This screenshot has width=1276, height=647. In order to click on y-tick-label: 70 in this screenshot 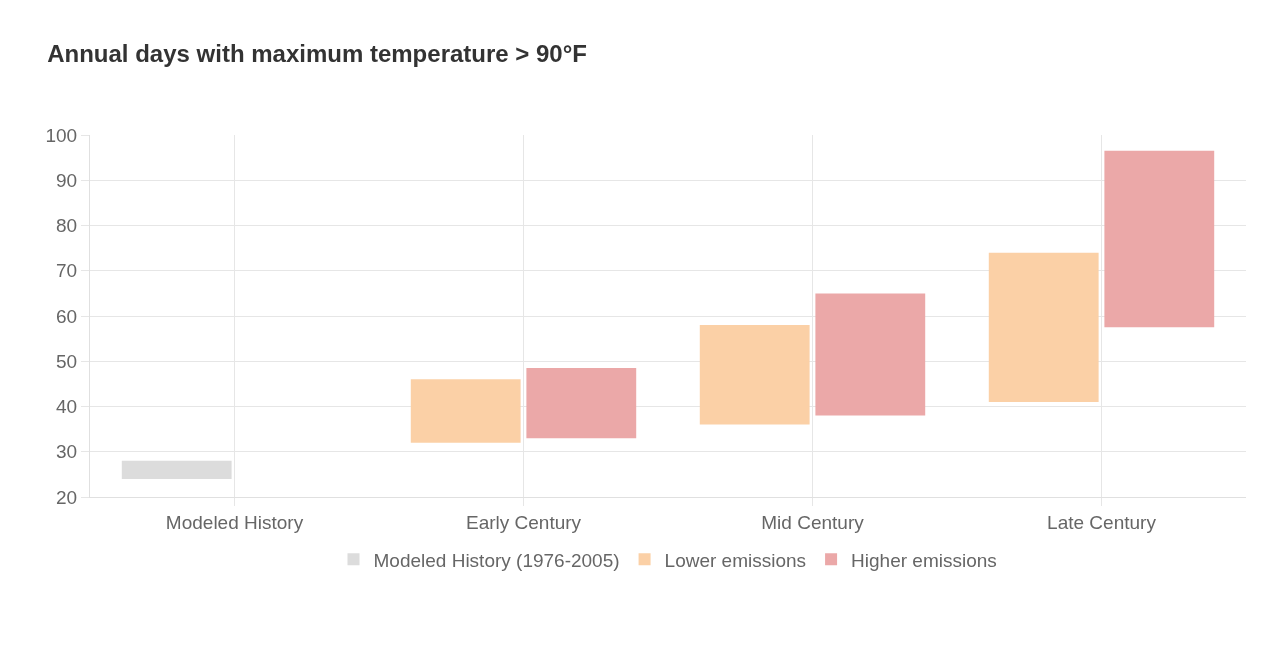, I will do `click(67, 271)`.